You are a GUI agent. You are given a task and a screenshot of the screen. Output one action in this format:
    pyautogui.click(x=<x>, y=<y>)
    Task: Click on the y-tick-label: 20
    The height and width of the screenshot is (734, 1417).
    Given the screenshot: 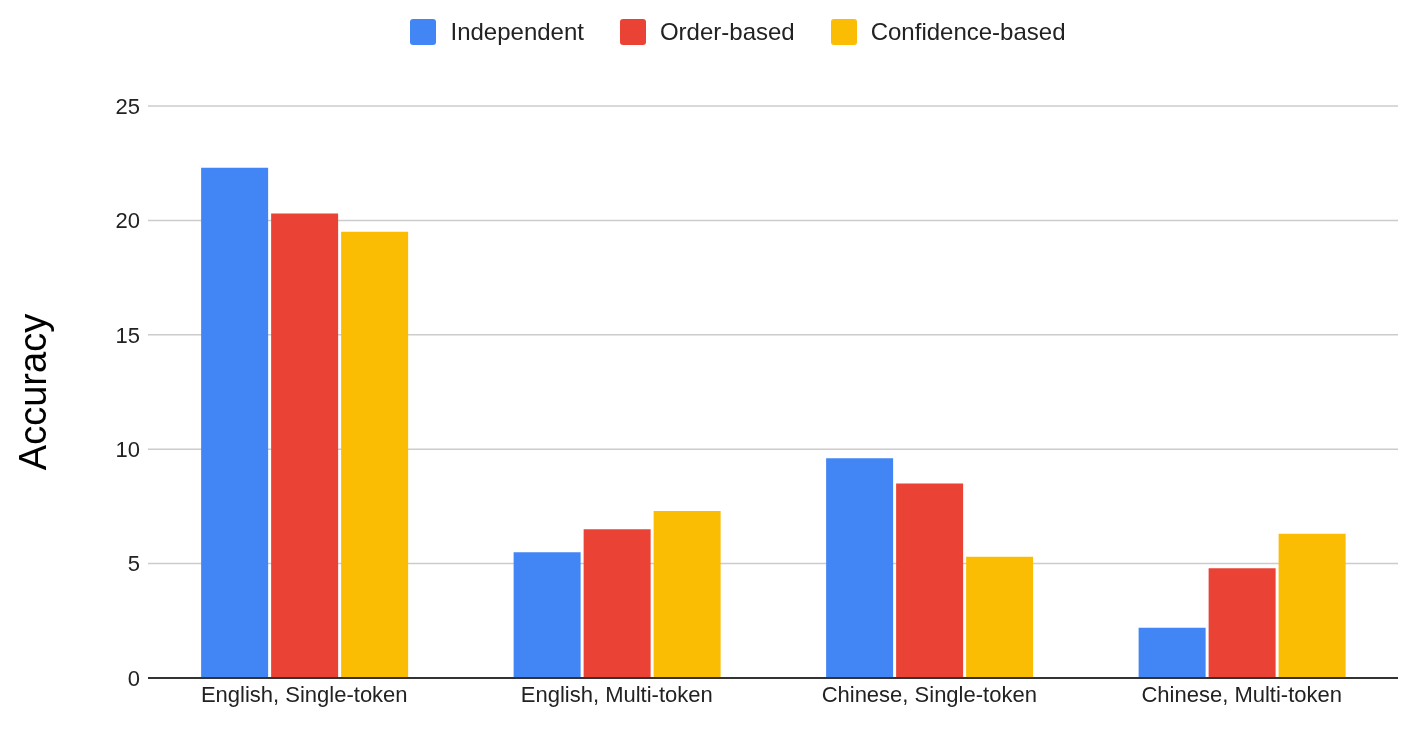 What is the action you would take?
    pyautogui.click(x=127, y=221)
    